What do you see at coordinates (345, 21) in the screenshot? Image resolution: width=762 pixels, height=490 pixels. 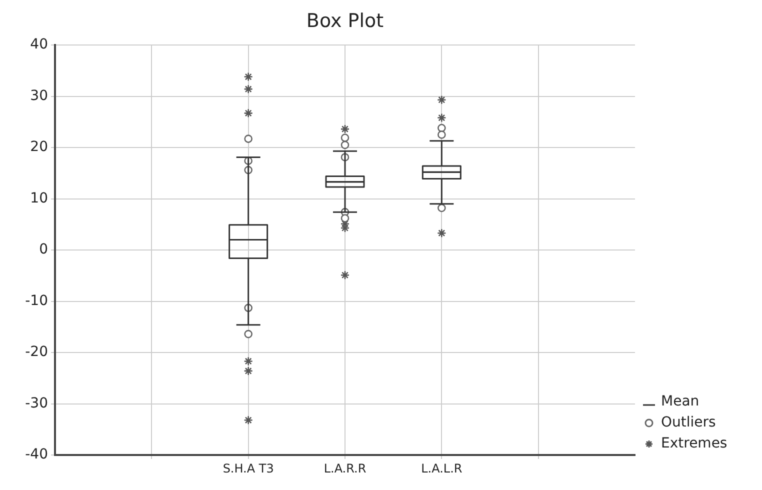 I see `chart-title: Box Plot` at bounding box center [345, 21].